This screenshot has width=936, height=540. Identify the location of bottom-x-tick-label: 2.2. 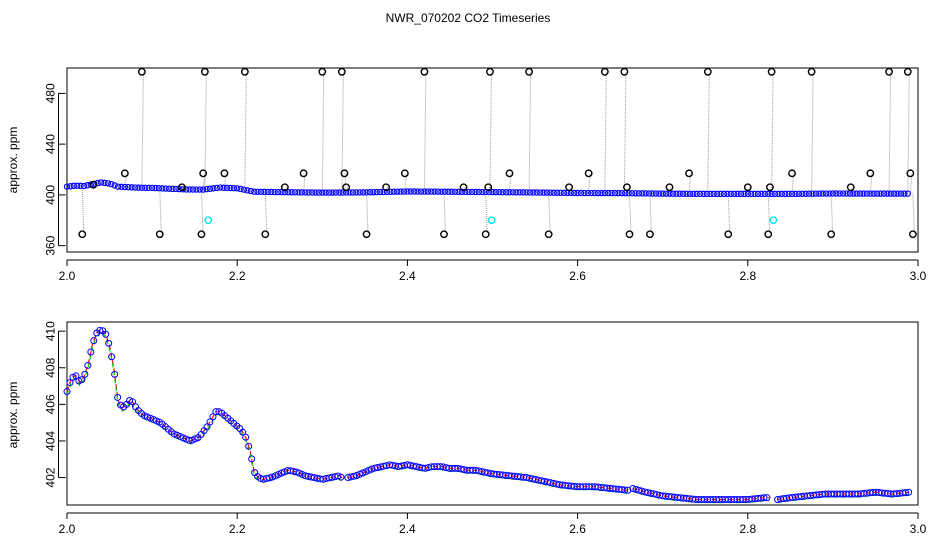
(237, 529).